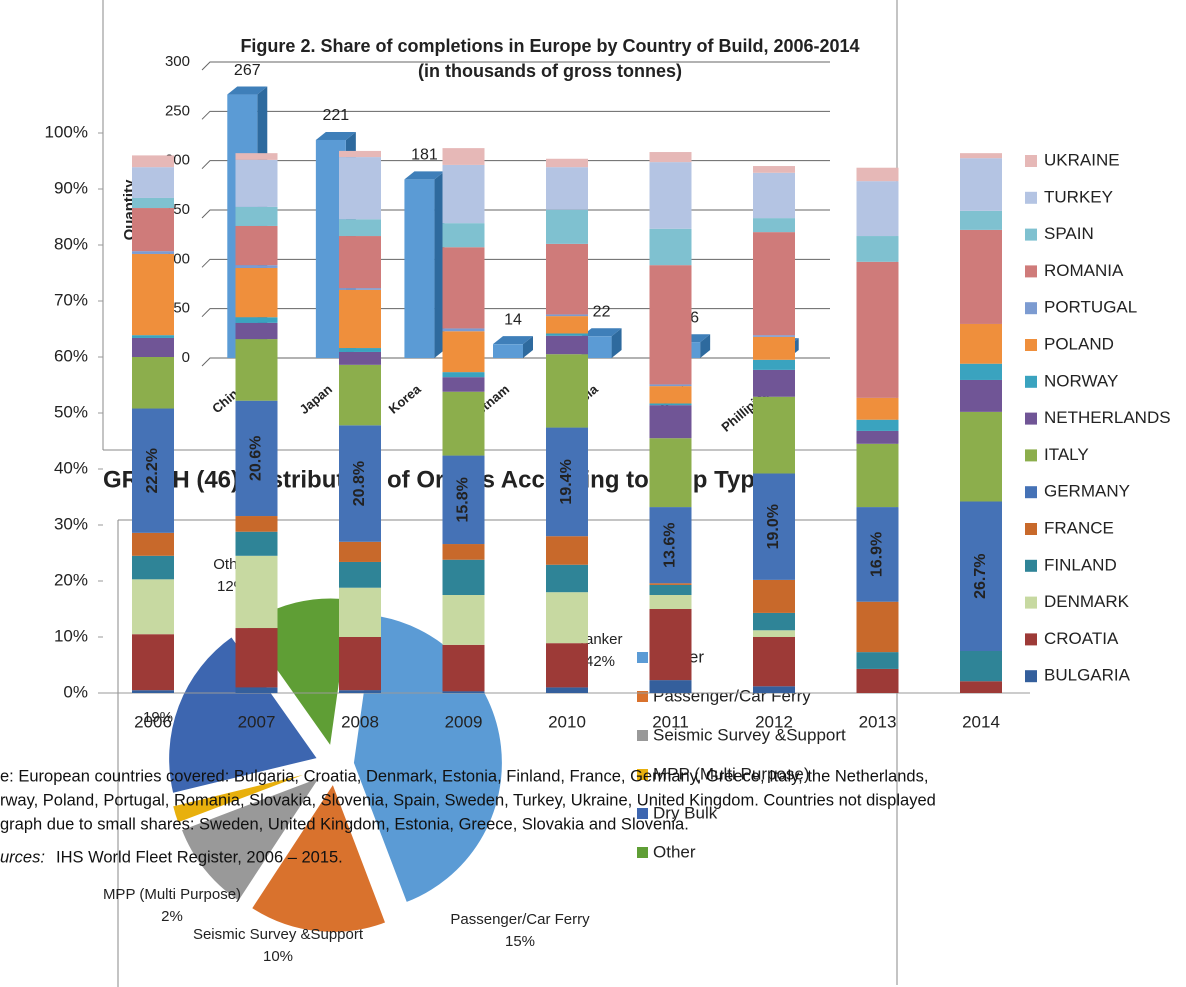 The width and height of the screenshot is (1186, 987). What do you see at coordinates (359, 483) in the screenshot?
I see `data-label: 20.8%` at bounding box center [359, 483].